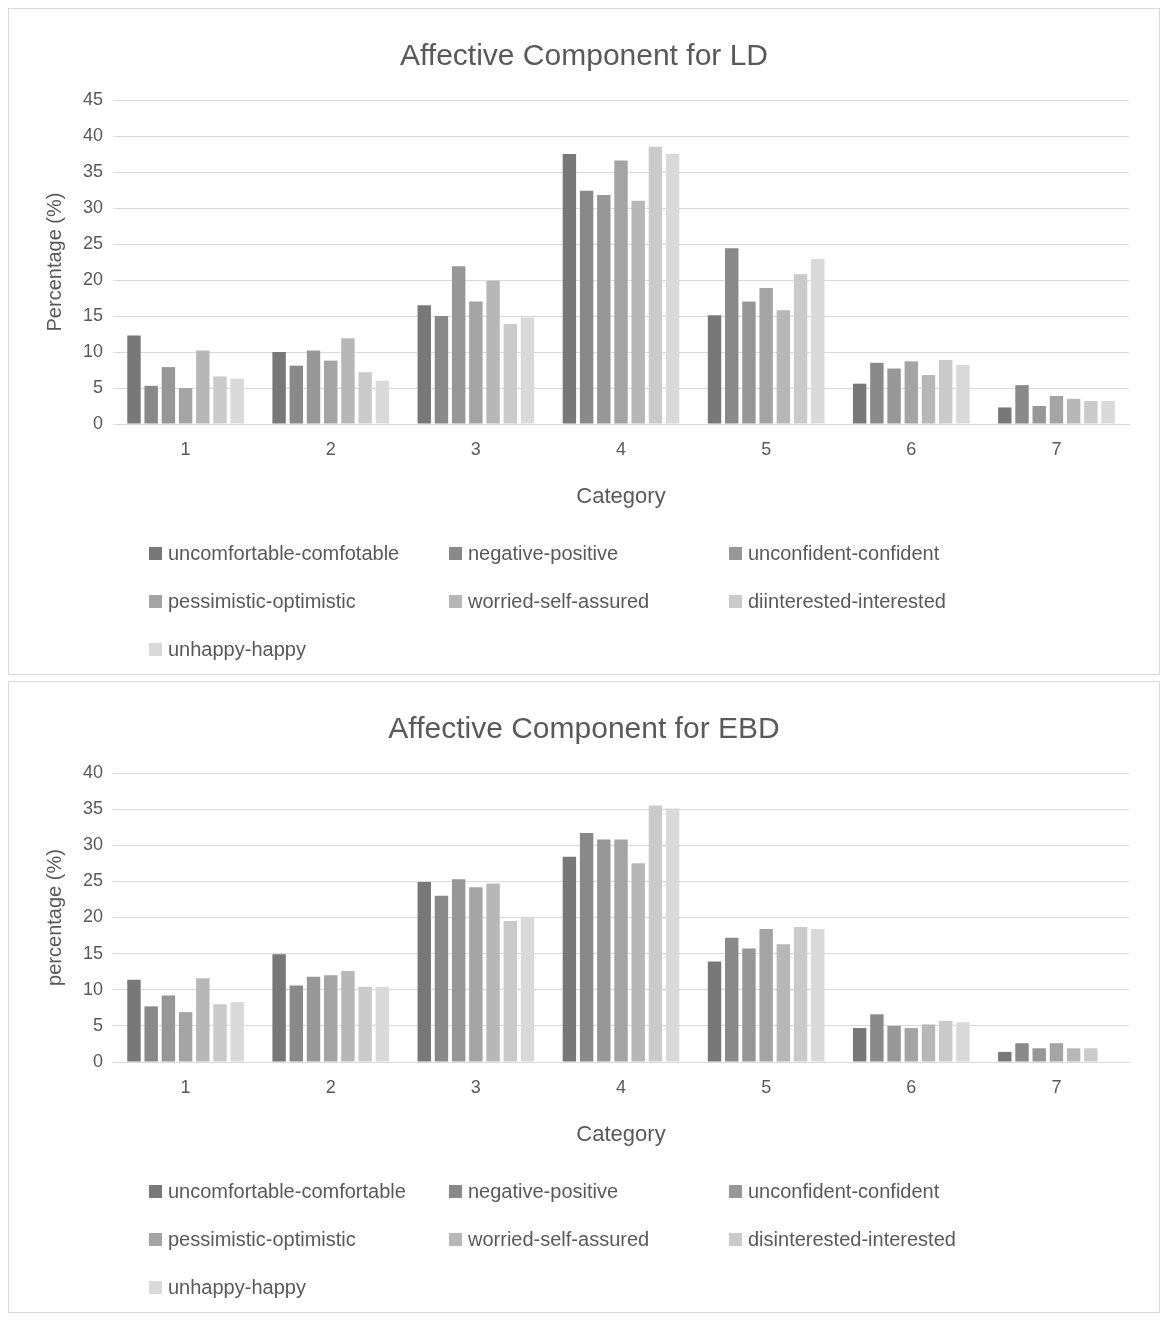  What do you see at coordinates (93, 242) in the screenshot?
I see `y-tick-label: 25` at bounding box center [93, 242].